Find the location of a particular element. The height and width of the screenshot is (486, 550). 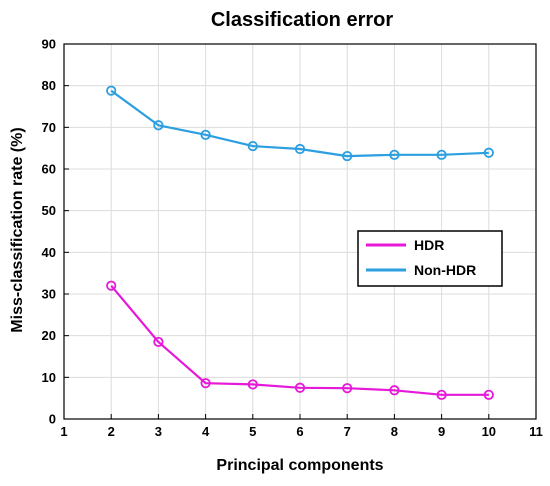

chart-title: Classification error is located at coordinates (302, 20).